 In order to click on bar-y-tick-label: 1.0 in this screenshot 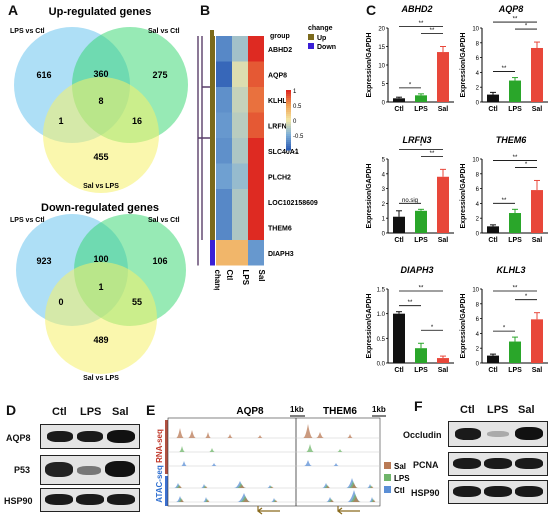, I will do `click(381, 315)`.